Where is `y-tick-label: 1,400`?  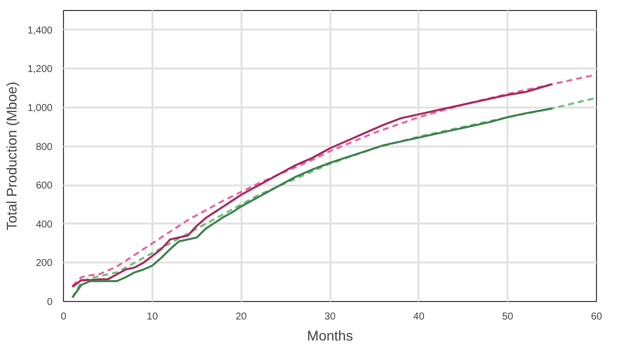
y-tick-label: 1,400 is located at coordinates (40, 30).